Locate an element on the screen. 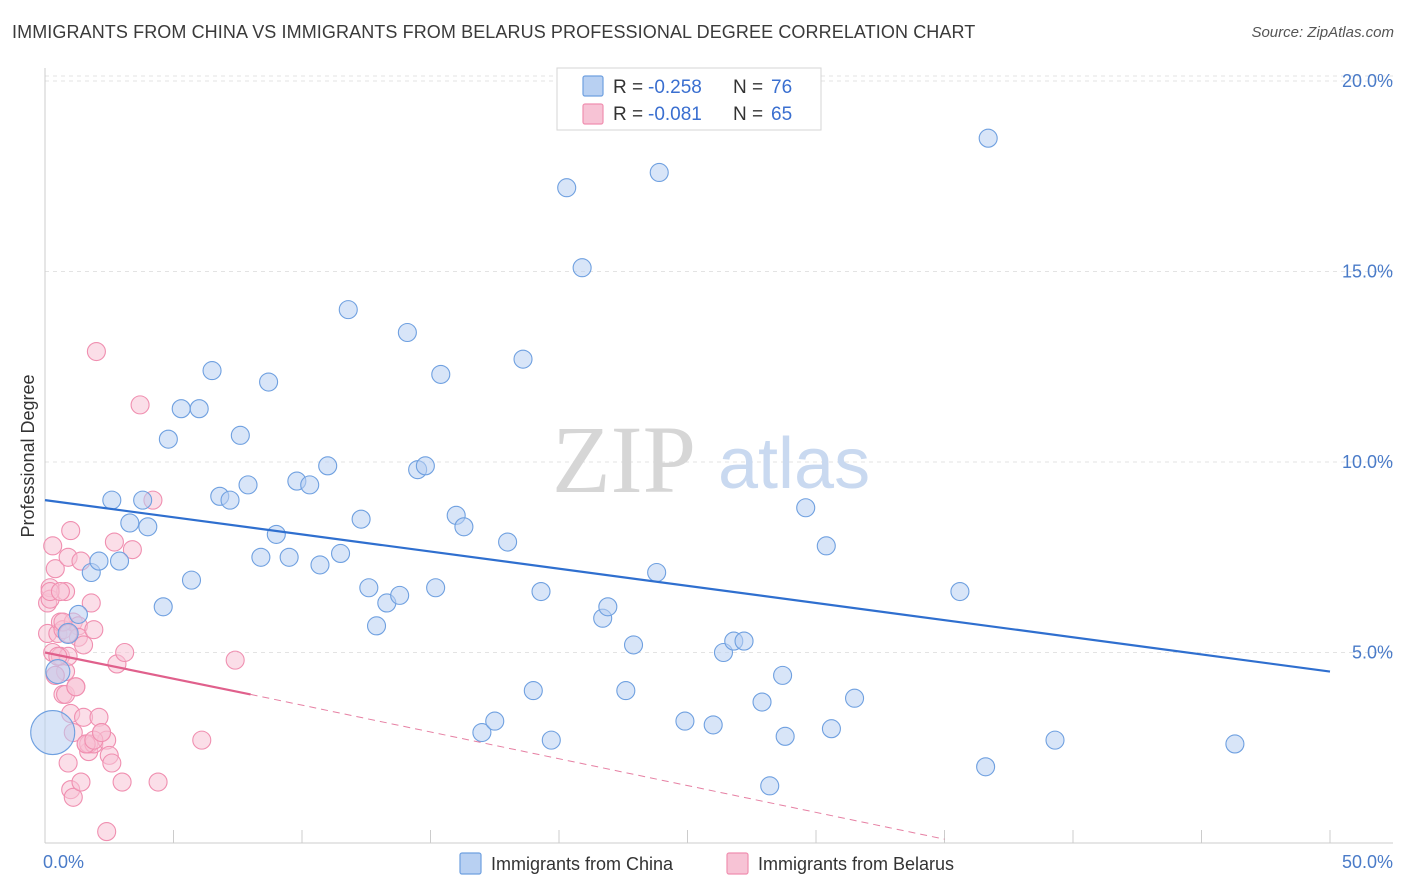  legend-belarus-n-value: 65 is located at coordinates (781, 114).